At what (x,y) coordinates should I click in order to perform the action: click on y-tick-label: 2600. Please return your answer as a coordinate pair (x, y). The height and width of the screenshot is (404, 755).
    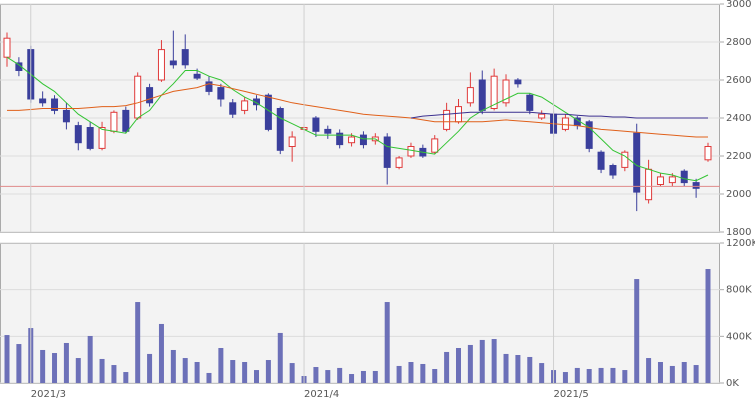
    Looking at the image, I should click on (738, 80).